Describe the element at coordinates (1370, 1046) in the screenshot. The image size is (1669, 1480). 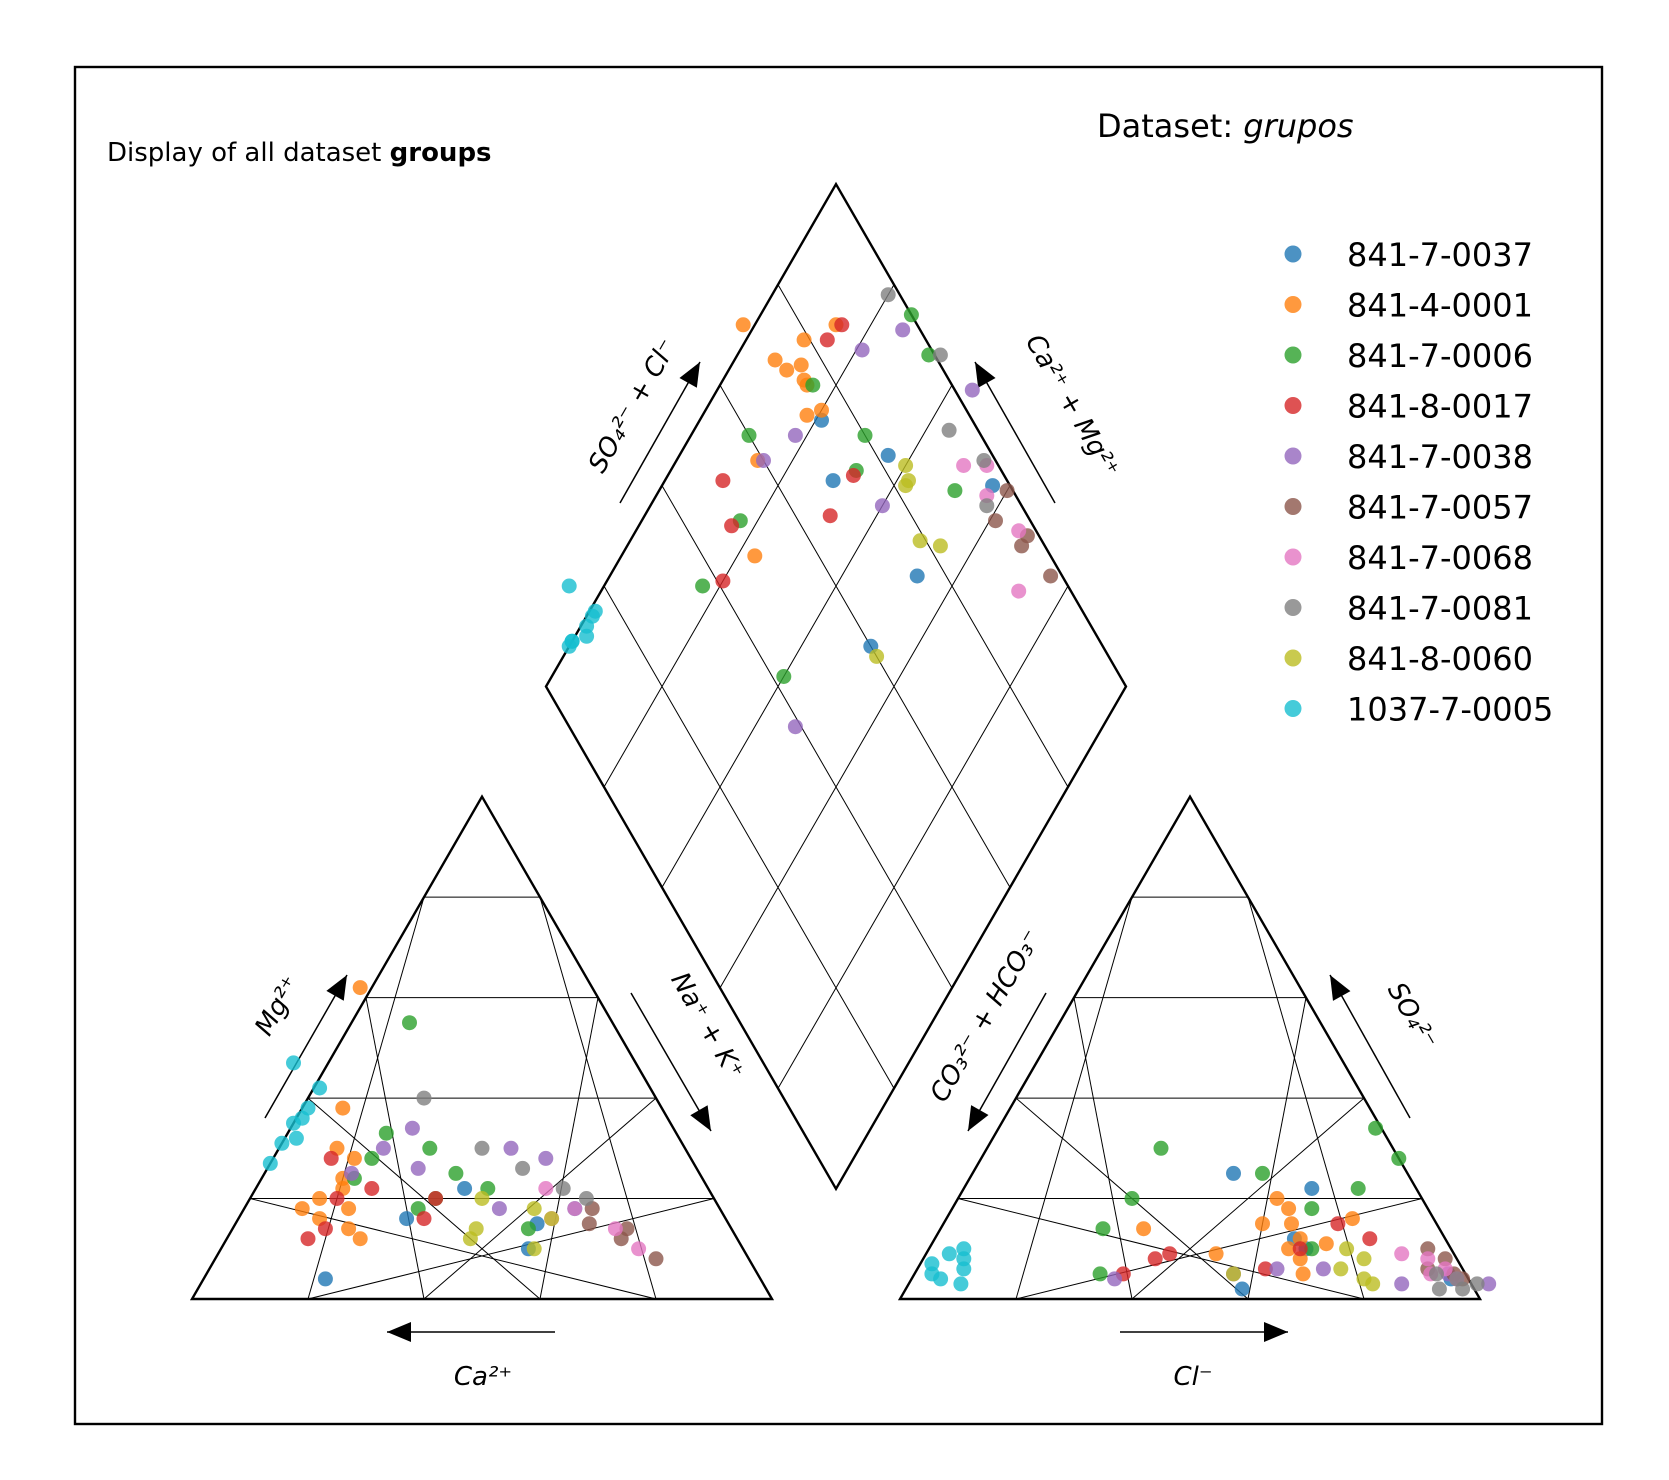
I see `so4-arrow-shaft` at that location.